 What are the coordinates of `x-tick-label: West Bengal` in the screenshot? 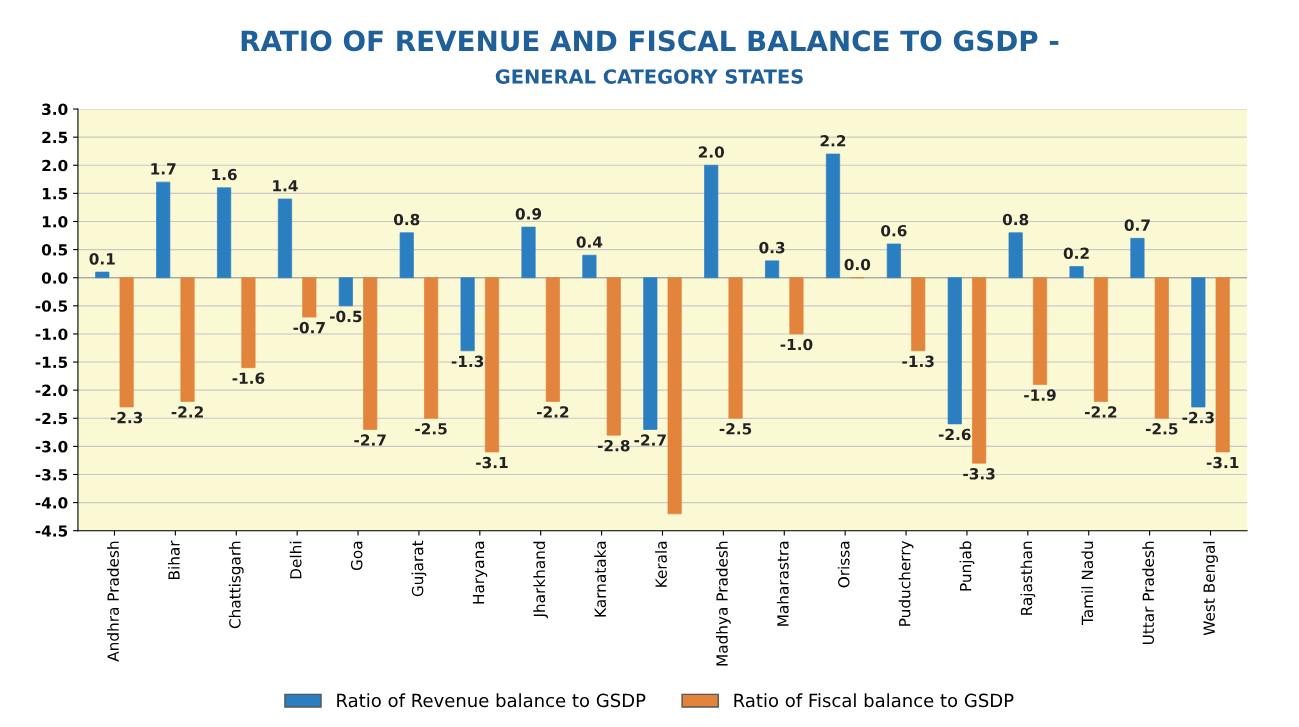 It's located at (1210, 588).